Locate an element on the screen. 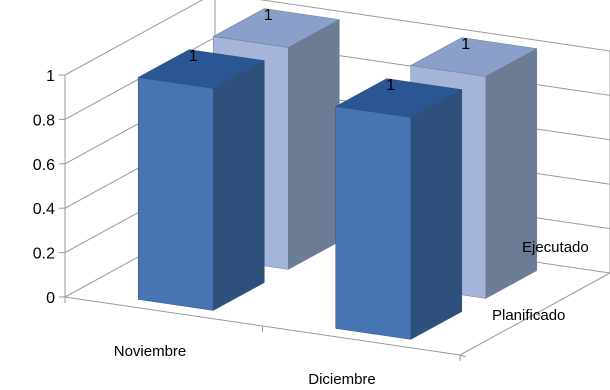 The image size is (610, 390). bar-top-ejecutado-noviembre is located at coordinates (276, 28).